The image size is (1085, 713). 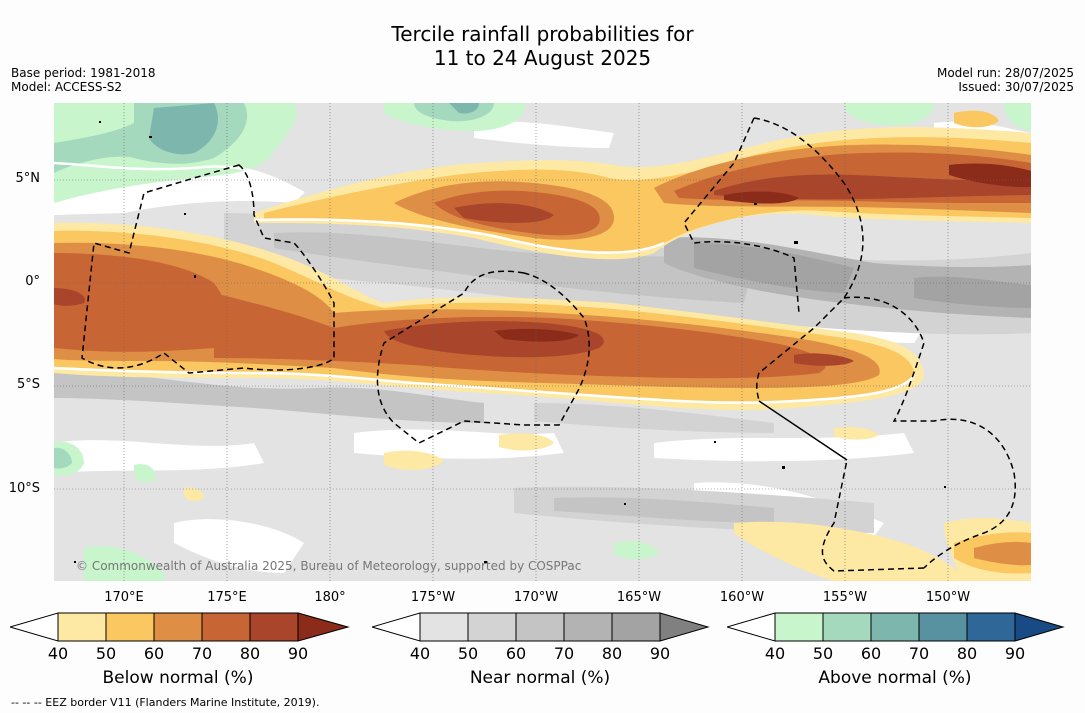 I want to click on below-normal-colorbar, so click(x=180, y=627).